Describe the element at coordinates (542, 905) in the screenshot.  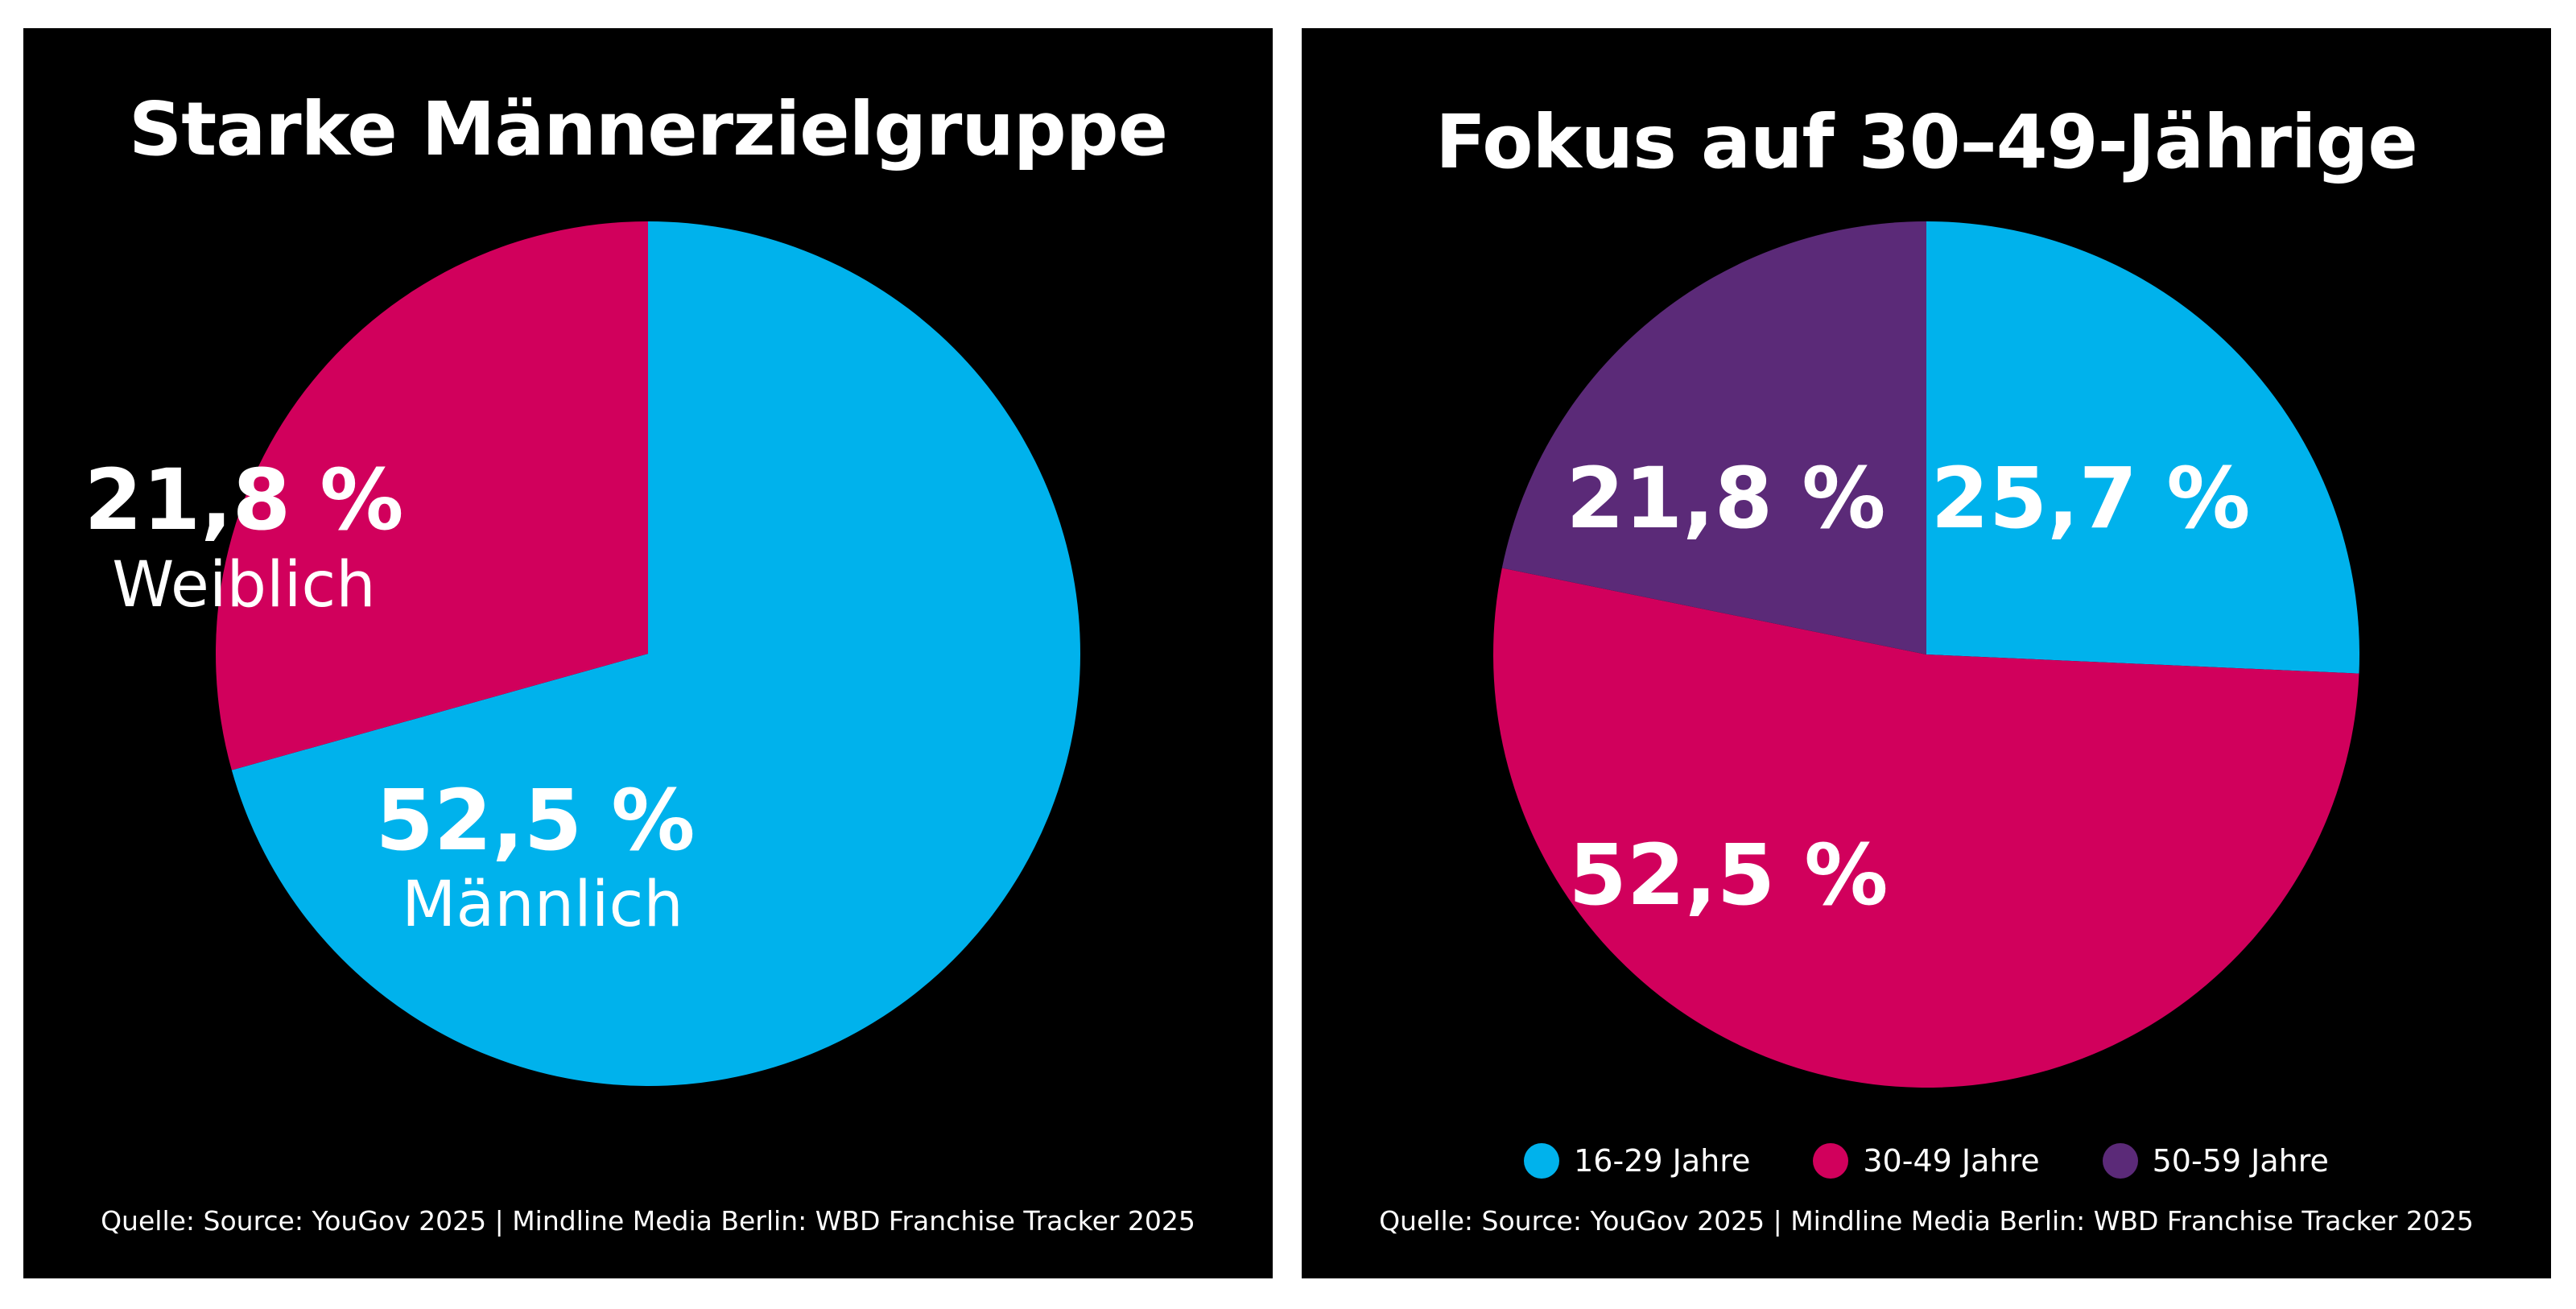
I see `slice-category-label: Männlich` at that location.